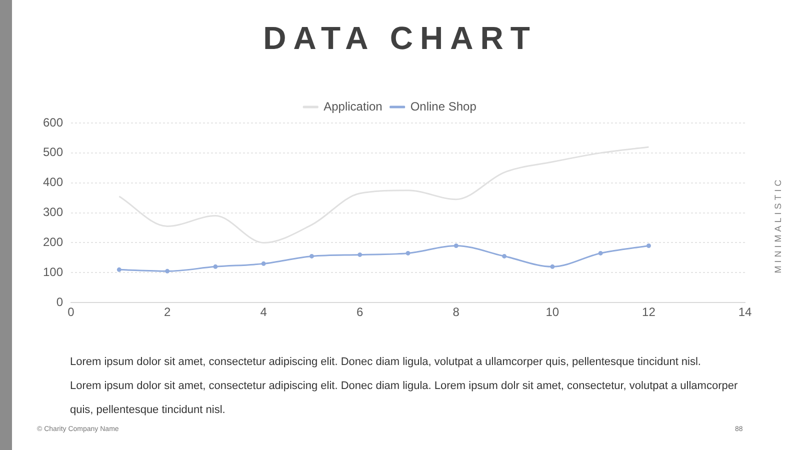  What do you see at coordinates (53, 182) in the screenshot?
I see `y-tick-label: 400` at bounding box center [53, 182].